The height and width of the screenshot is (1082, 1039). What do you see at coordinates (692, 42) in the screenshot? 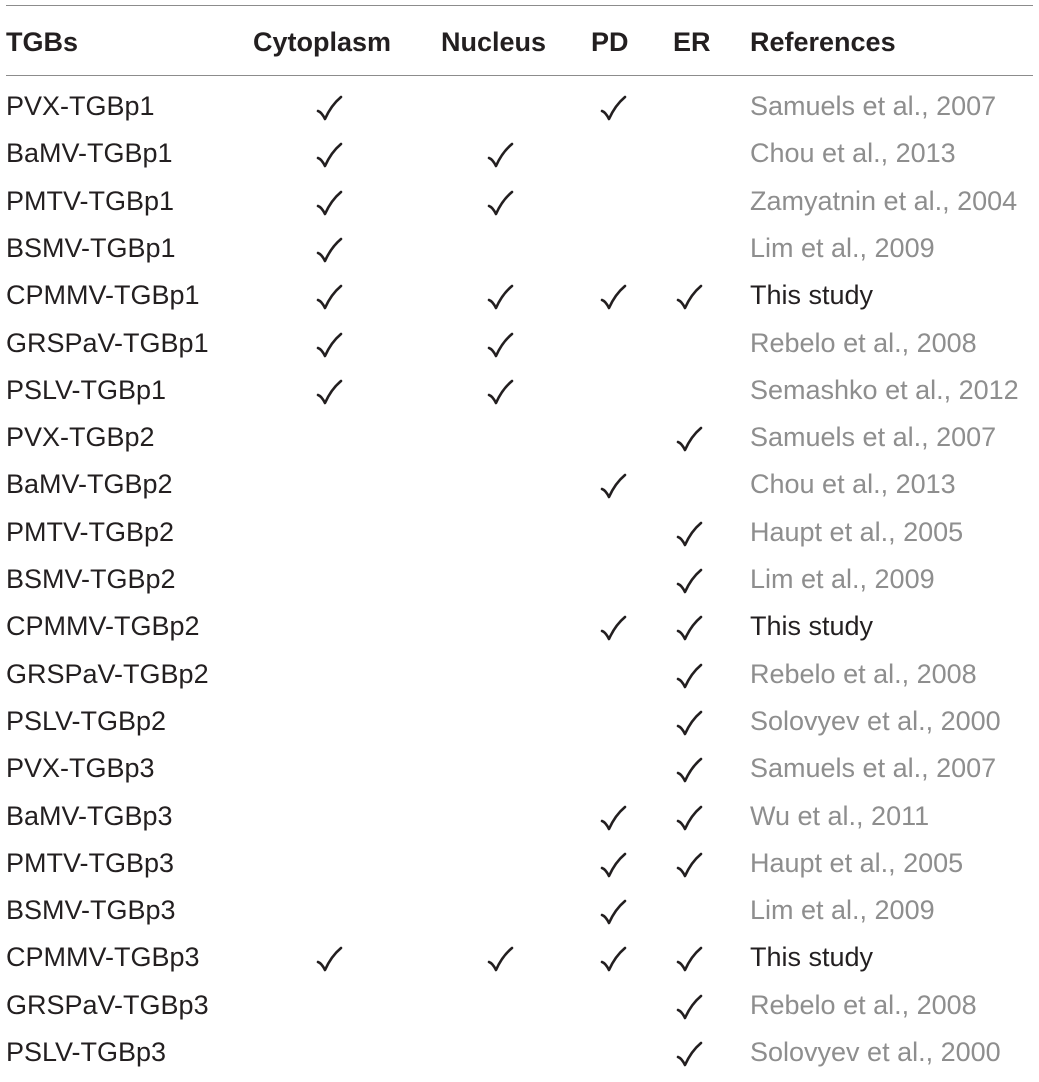
I see `header-er: ER` at bounding box center [692, 42].